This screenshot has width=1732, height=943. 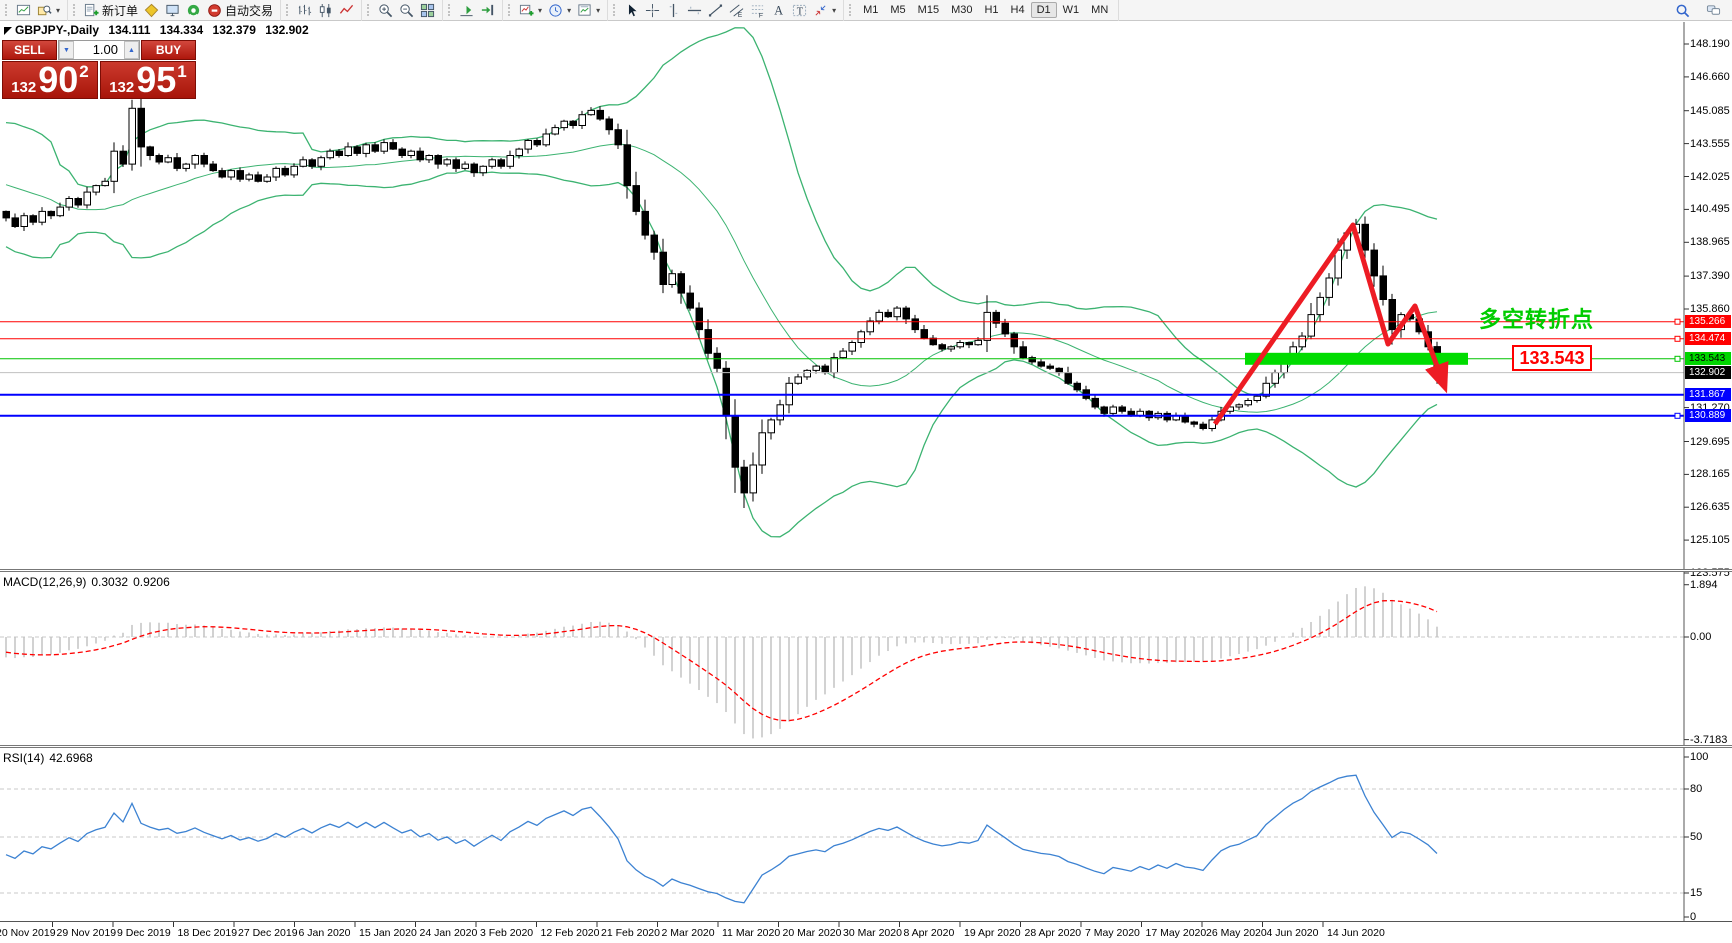 I want to click on horizontal-line-icon, so click(x=695, y=10).